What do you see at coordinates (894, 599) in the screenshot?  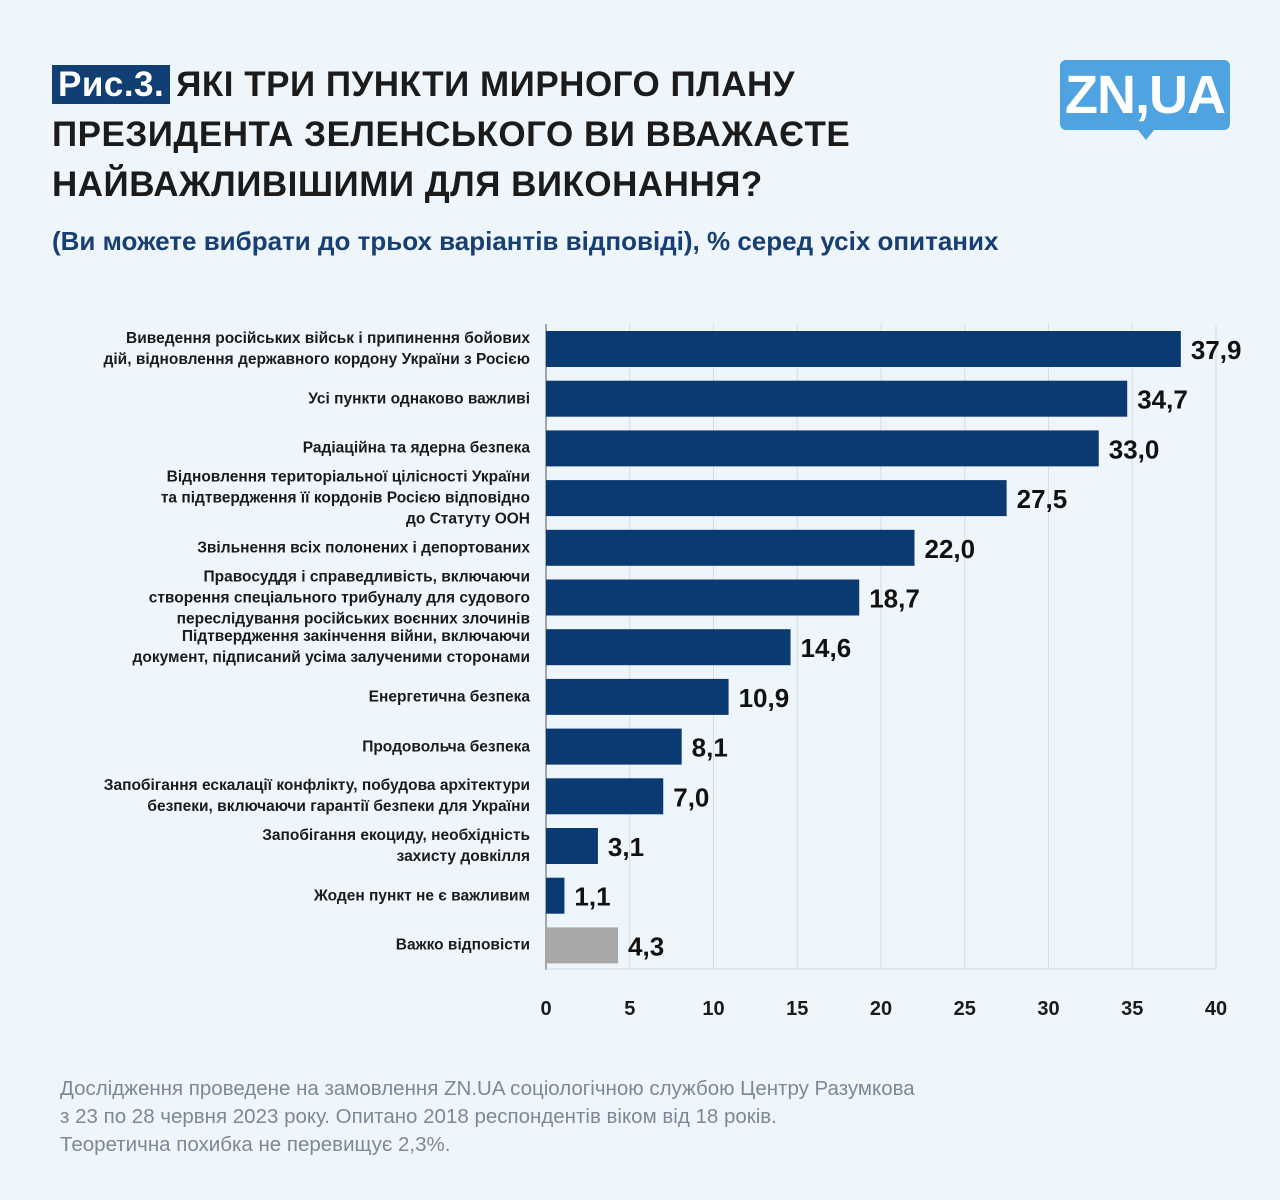 I see `value-label: 18,7` at bounding box center [894, 599].